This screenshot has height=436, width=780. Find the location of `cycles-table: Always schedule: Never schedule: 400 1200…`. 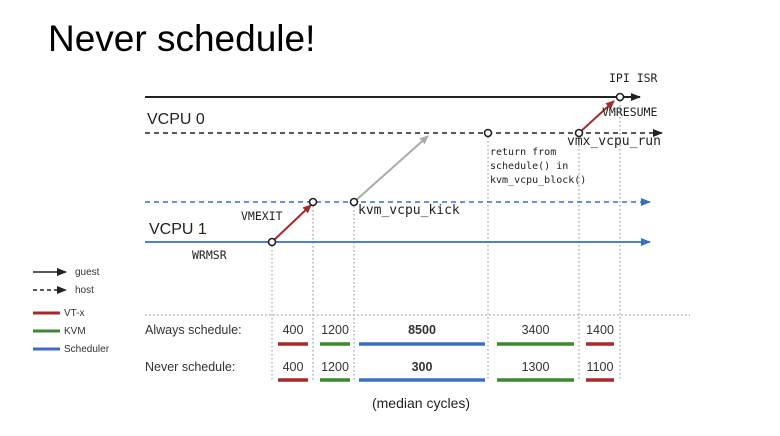

cycles-table: Always schedule: Never schedule: 400 1200… is located at coordinates (379, 352).